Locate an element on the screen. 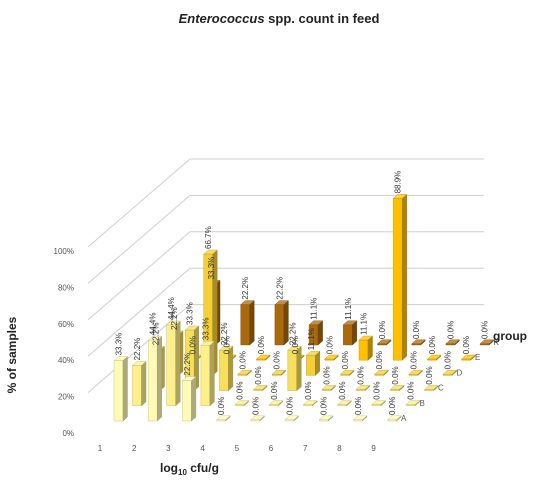  x-axis-label: log10 cfu/g is located at coordinates (189, 469).